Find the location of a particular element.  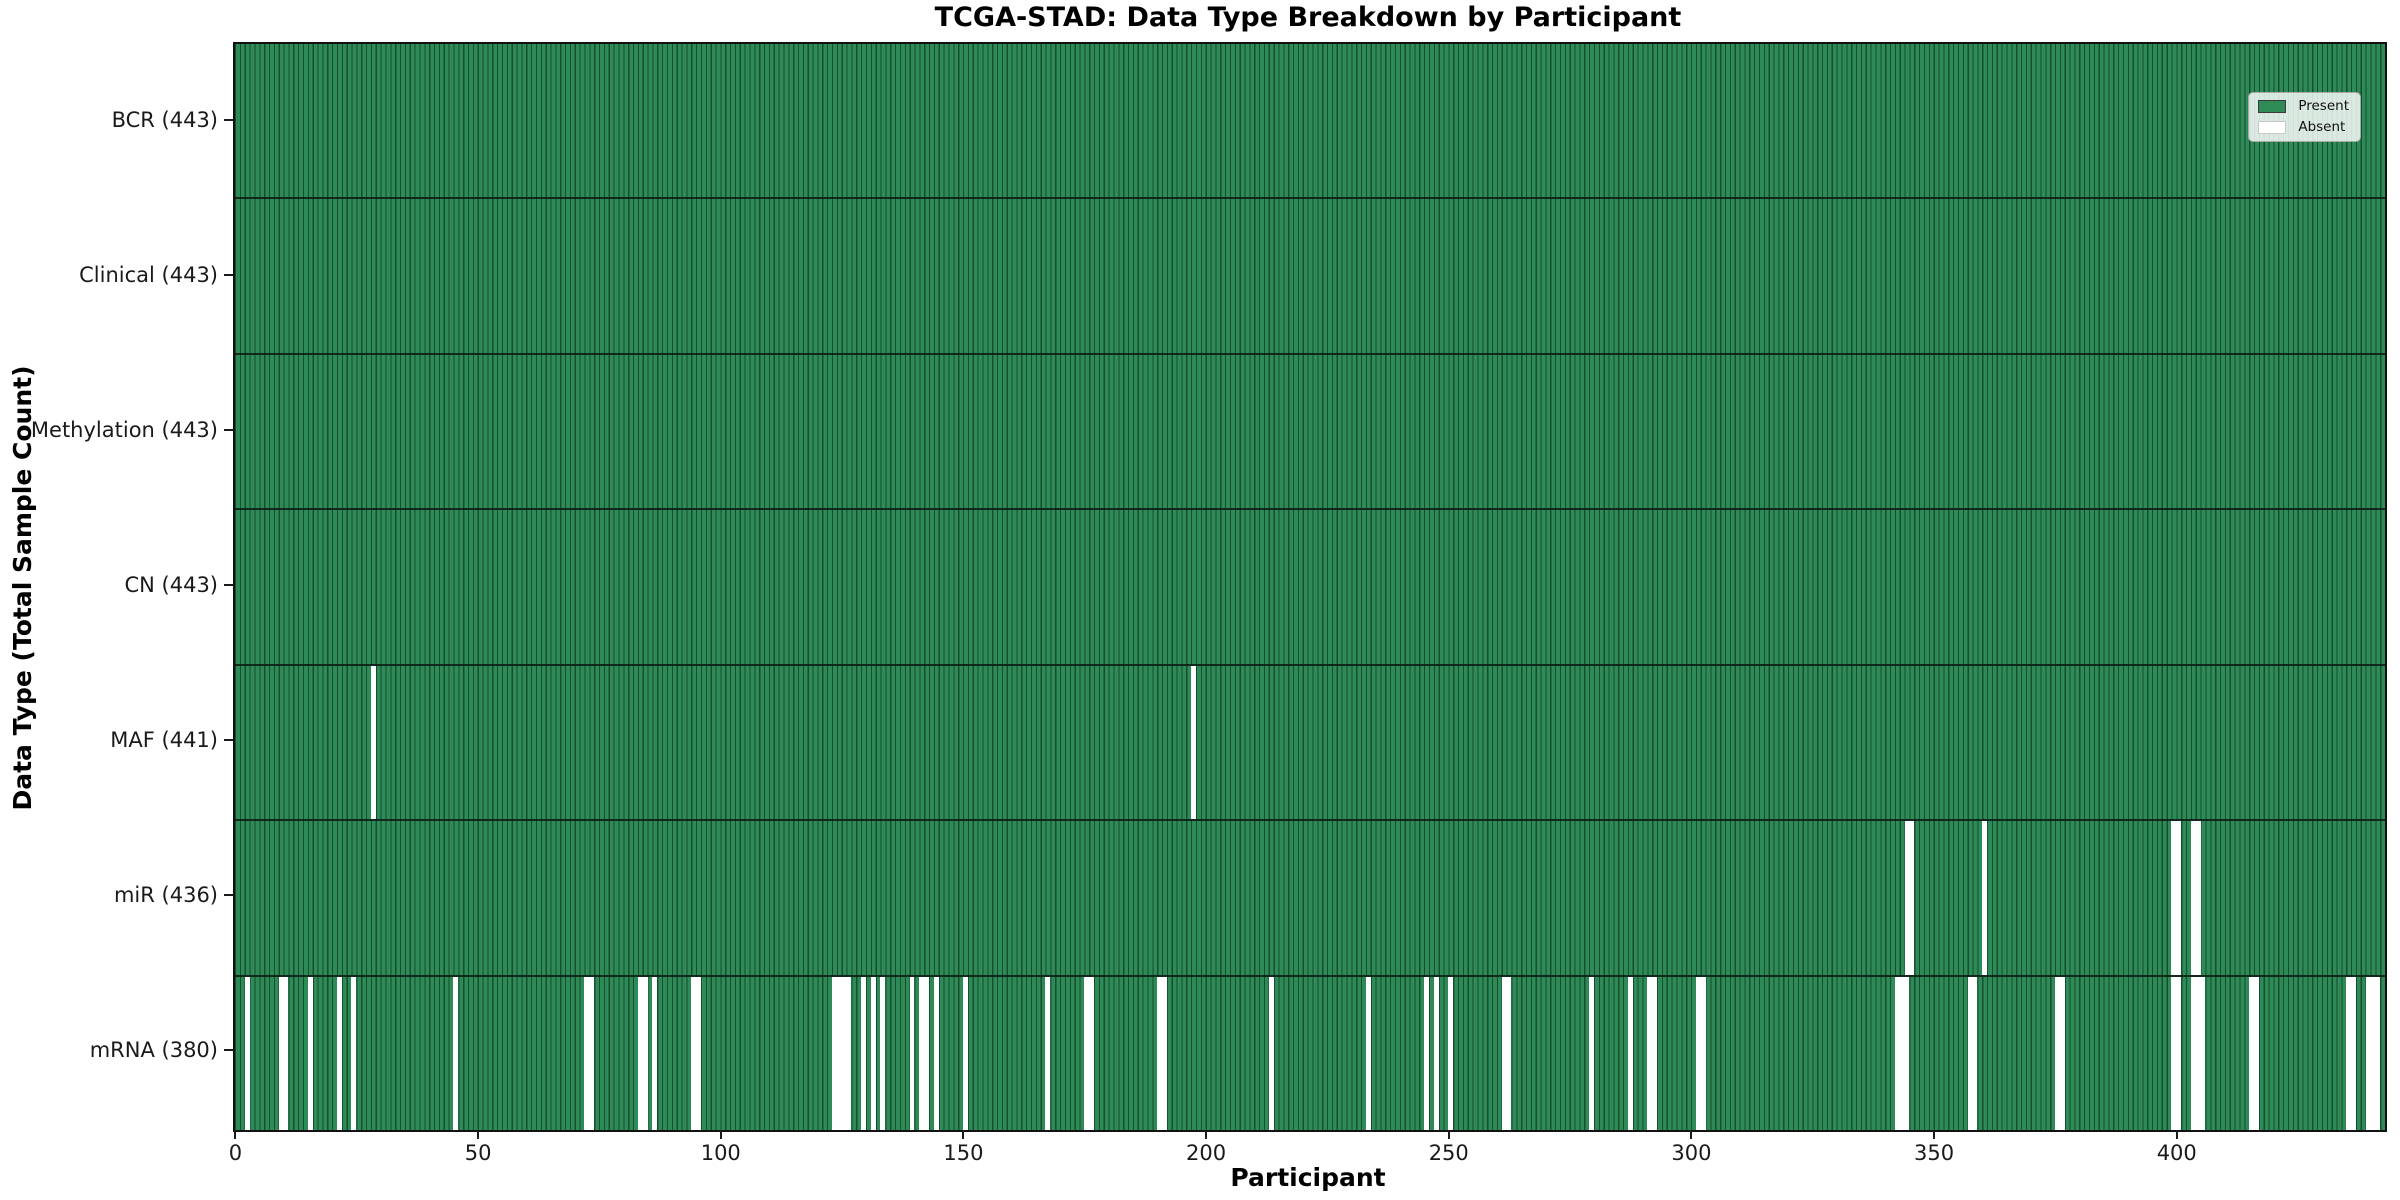

present-swatch-icon is located at coordinates (2272, 107).